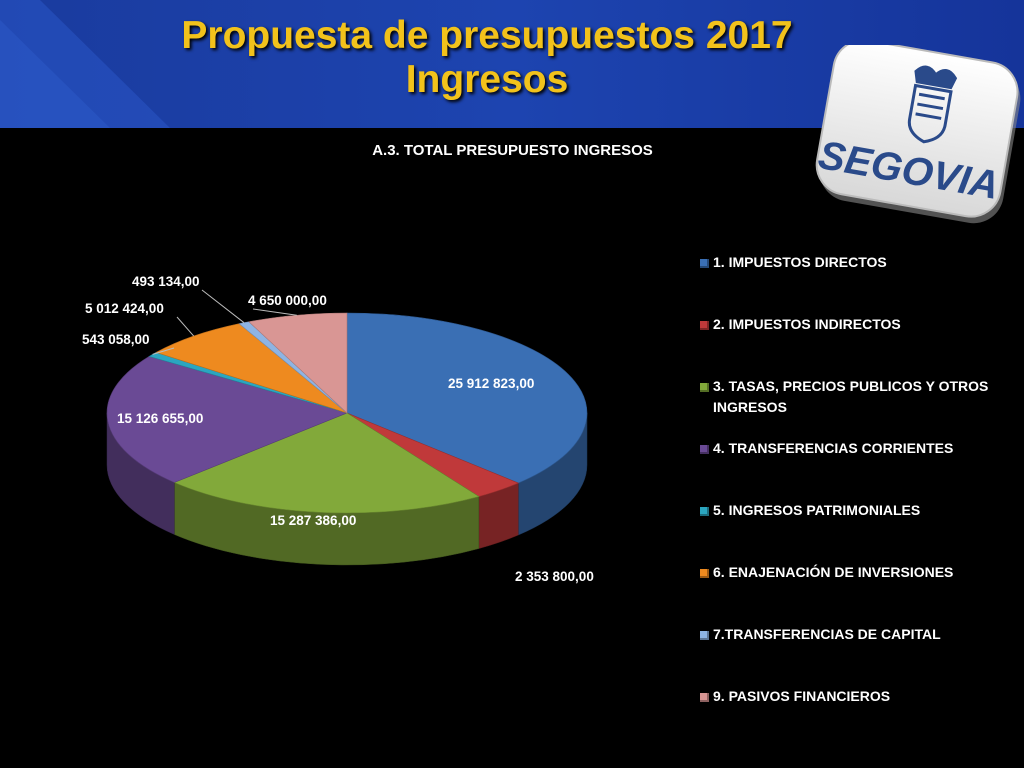 The height and width of the screenshot is (768, 1024). What do you see at coordinates (166, 281) in the screenshot?
I see `data-label-7: 493 134,00` at bounding box center [166, 281].